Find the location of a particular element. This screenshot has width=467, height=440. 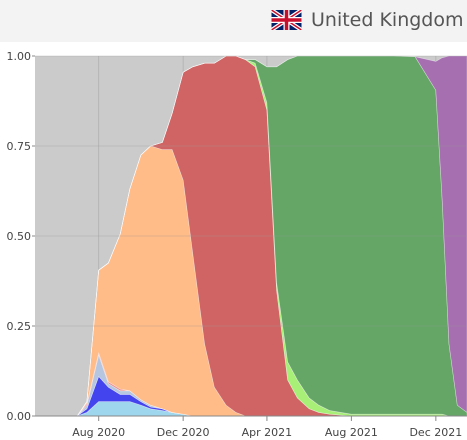

y-tick-label: 0.00 is located at coordinates (19, 416).